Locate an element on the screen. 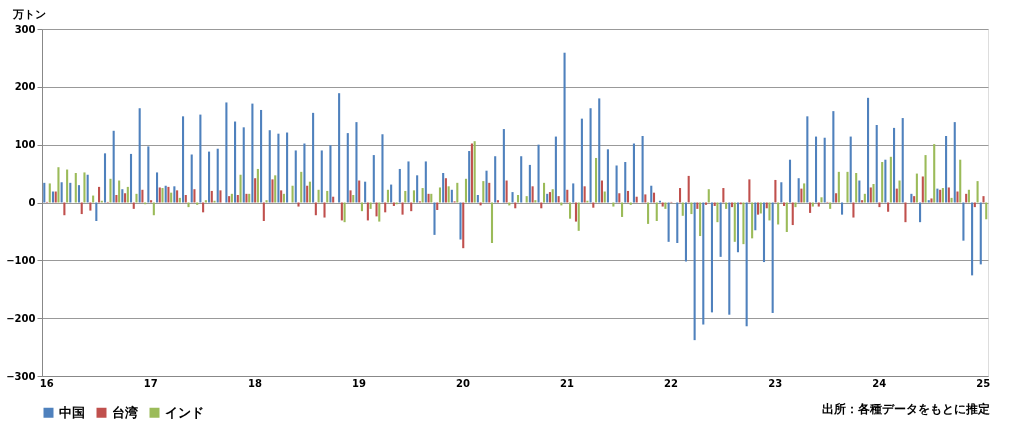  x-tick-label: 18 is located at coordinates (254, 383).